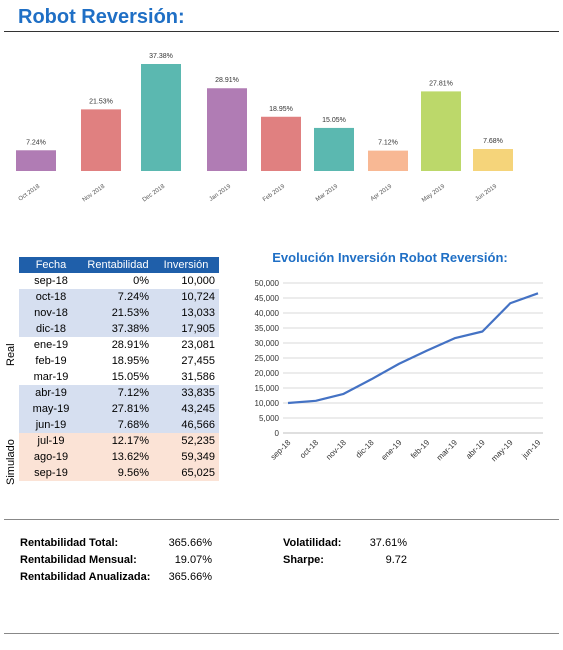 The width and height of the screenshot is (563, 650). What do you see at coordinates (36, 142) in the screenshot?
I see `bar-label: 7.24%` at bounding box center [36, 142].